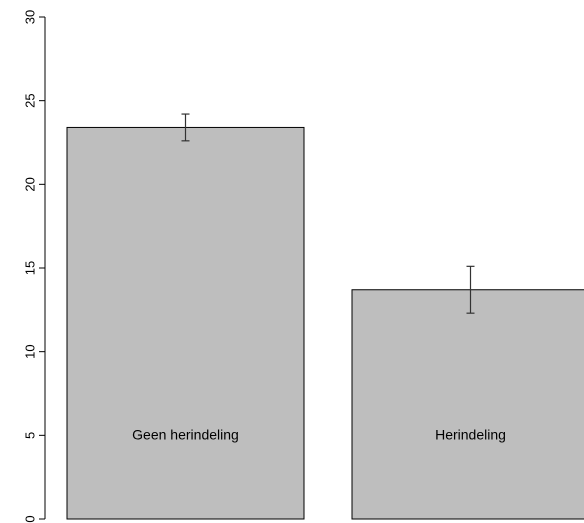 This screenshot has height=523, width=584. Describe the element at coordinates (319, 435) in the screenshot. I see `bar-labels: Geen herindeling Herindeling` at that location.